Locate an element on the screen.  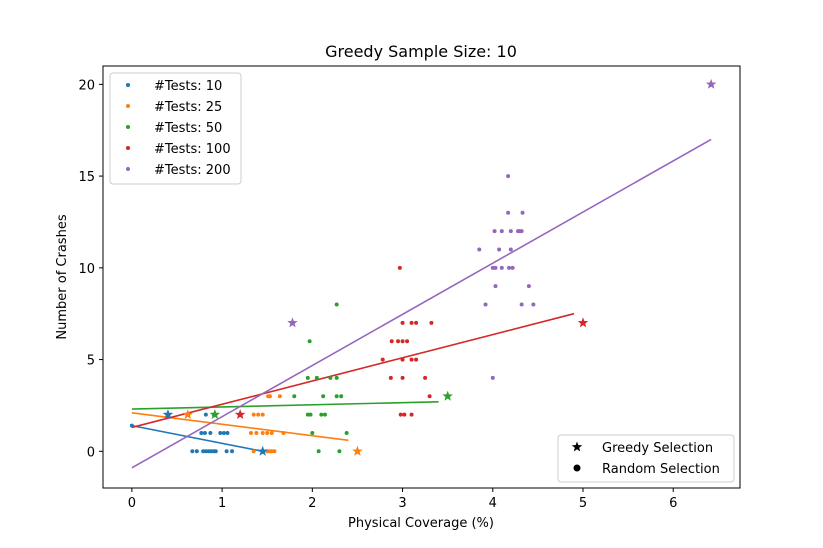
y-tick-label: 20 is located at coordinates (86, 85).